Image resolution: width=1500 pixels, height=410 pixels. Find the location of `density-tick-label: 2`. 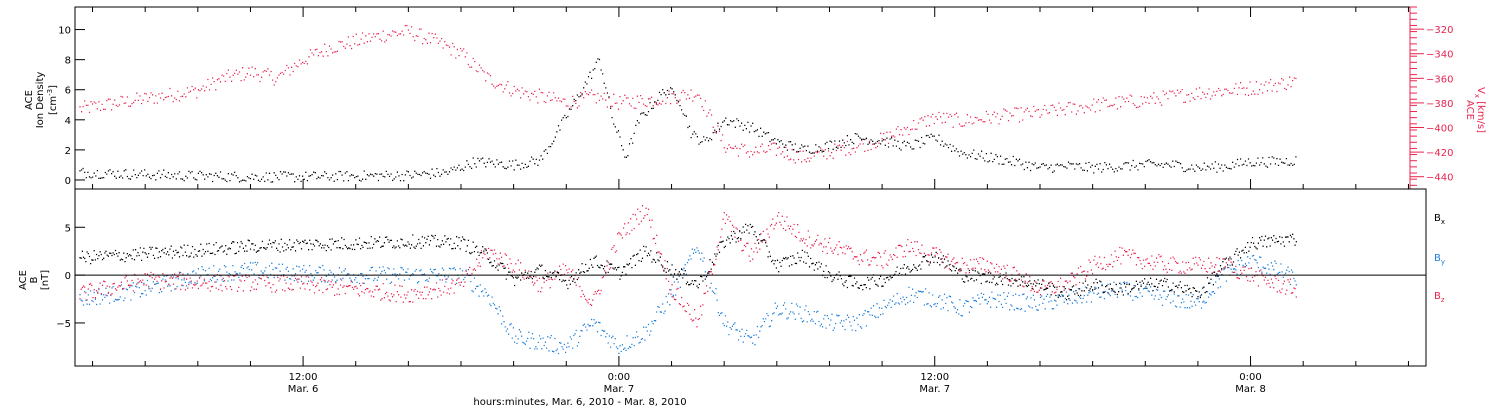

density-tick-label: 2 is located at coordinates (68, 151).